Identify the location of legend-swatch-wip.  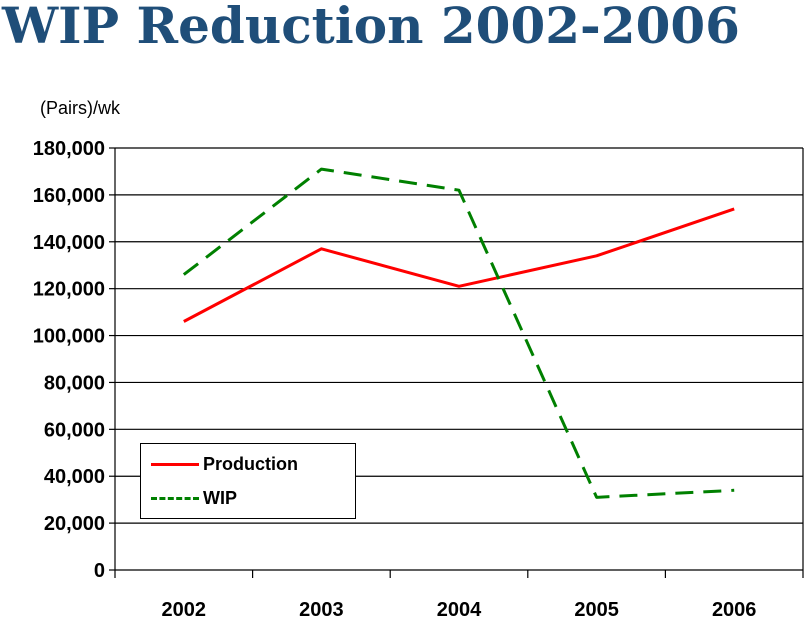
(175, 498).